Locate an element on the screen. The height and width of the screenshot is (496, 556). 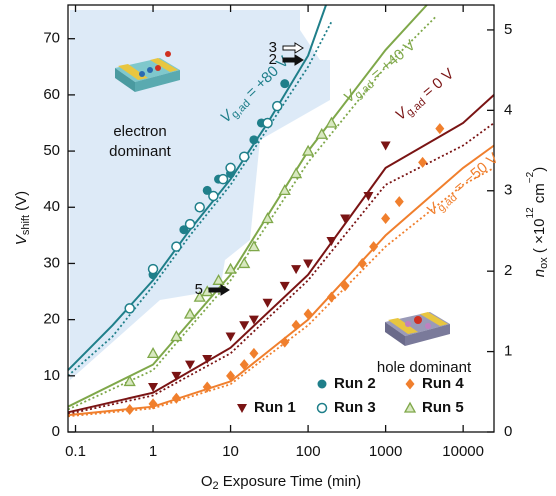
y2-tick-label: 3 is located at coordinates (508, 190).